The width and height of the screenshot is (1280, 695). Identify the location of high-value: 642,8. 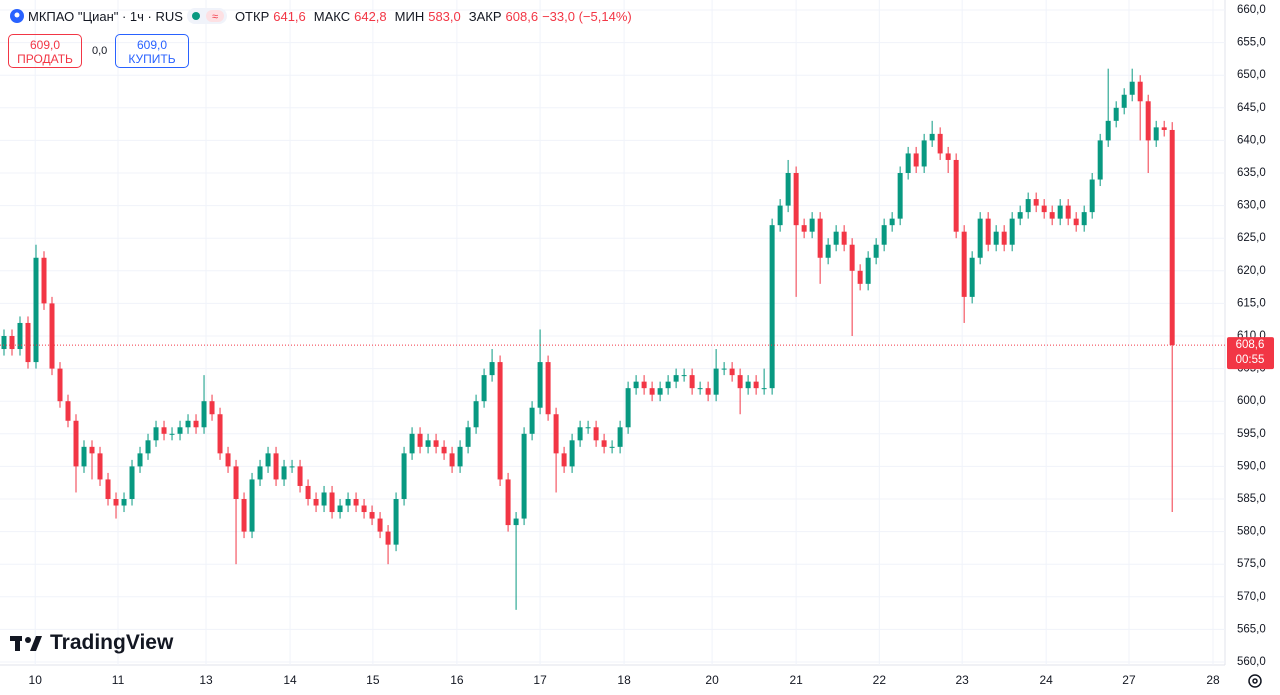
(370, 16).